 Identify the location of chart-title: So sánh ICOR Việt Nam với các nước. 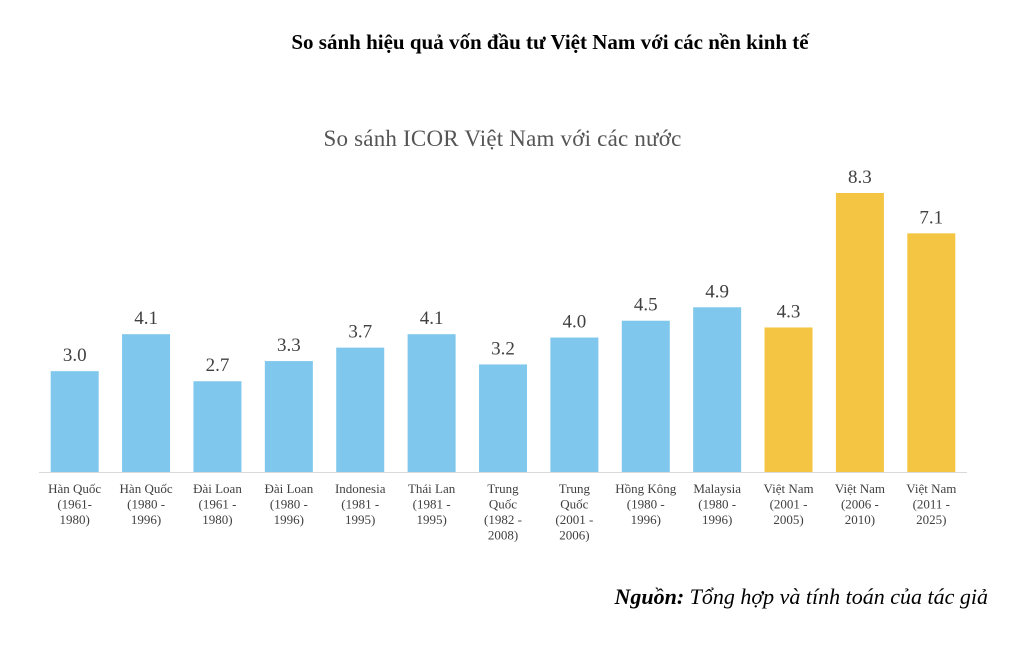
(502, 138).